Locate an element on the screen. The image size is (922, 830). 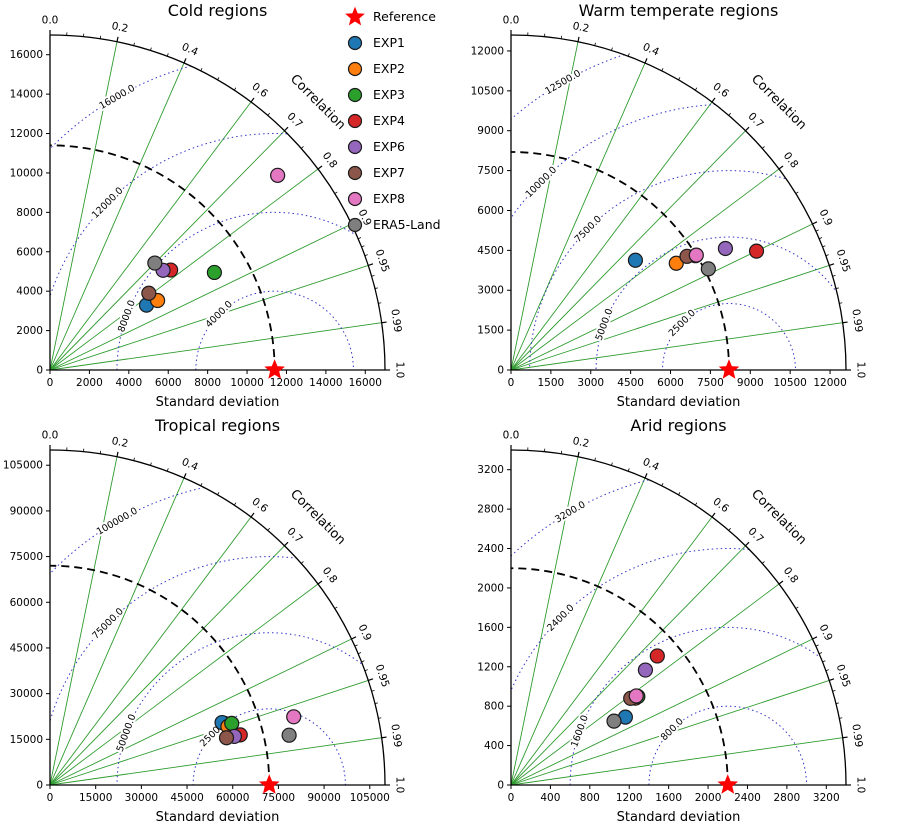
y-tick-label: 15000 is located at coordinates (26, 740).